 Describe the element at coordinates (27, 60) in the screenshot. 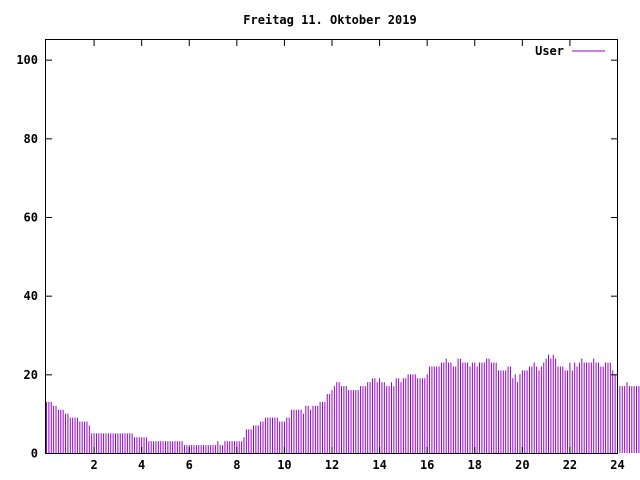

I see `y-tick-label: 100` at that location.